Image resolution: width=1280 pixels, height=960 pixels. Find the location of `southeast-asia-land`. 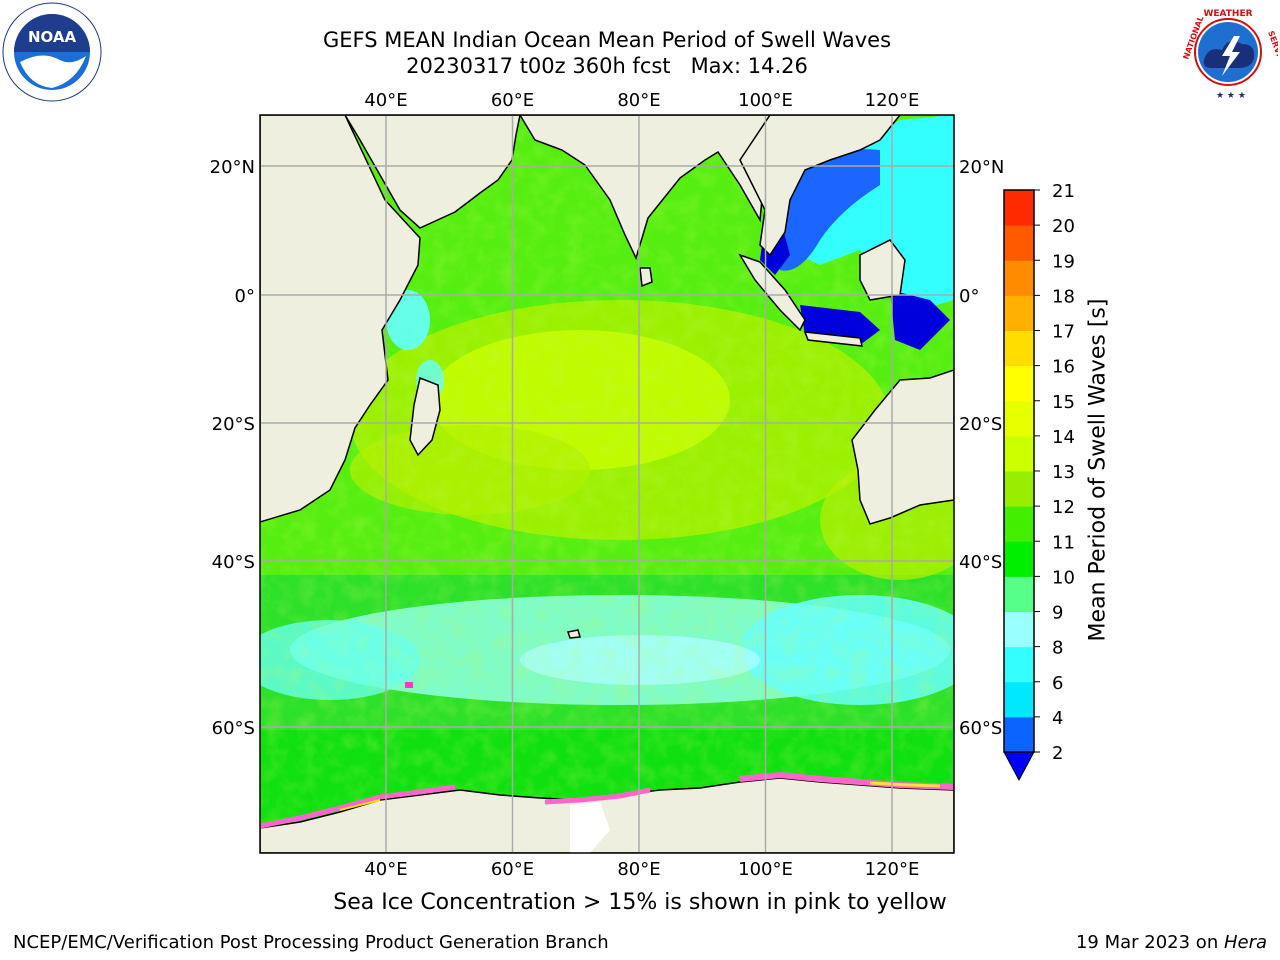

southeast-asia-land is located at coordinates (820, 186).